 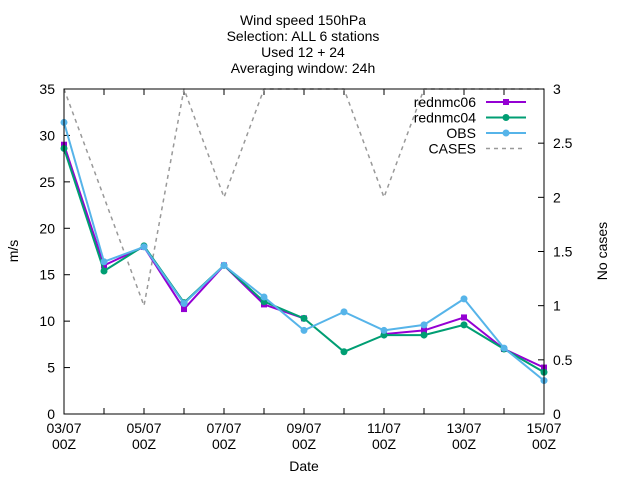 What do you see at coordinates (47, 275) in the screenshot?
I see `y-tick-label: 15` at bounding box center [47, 275].